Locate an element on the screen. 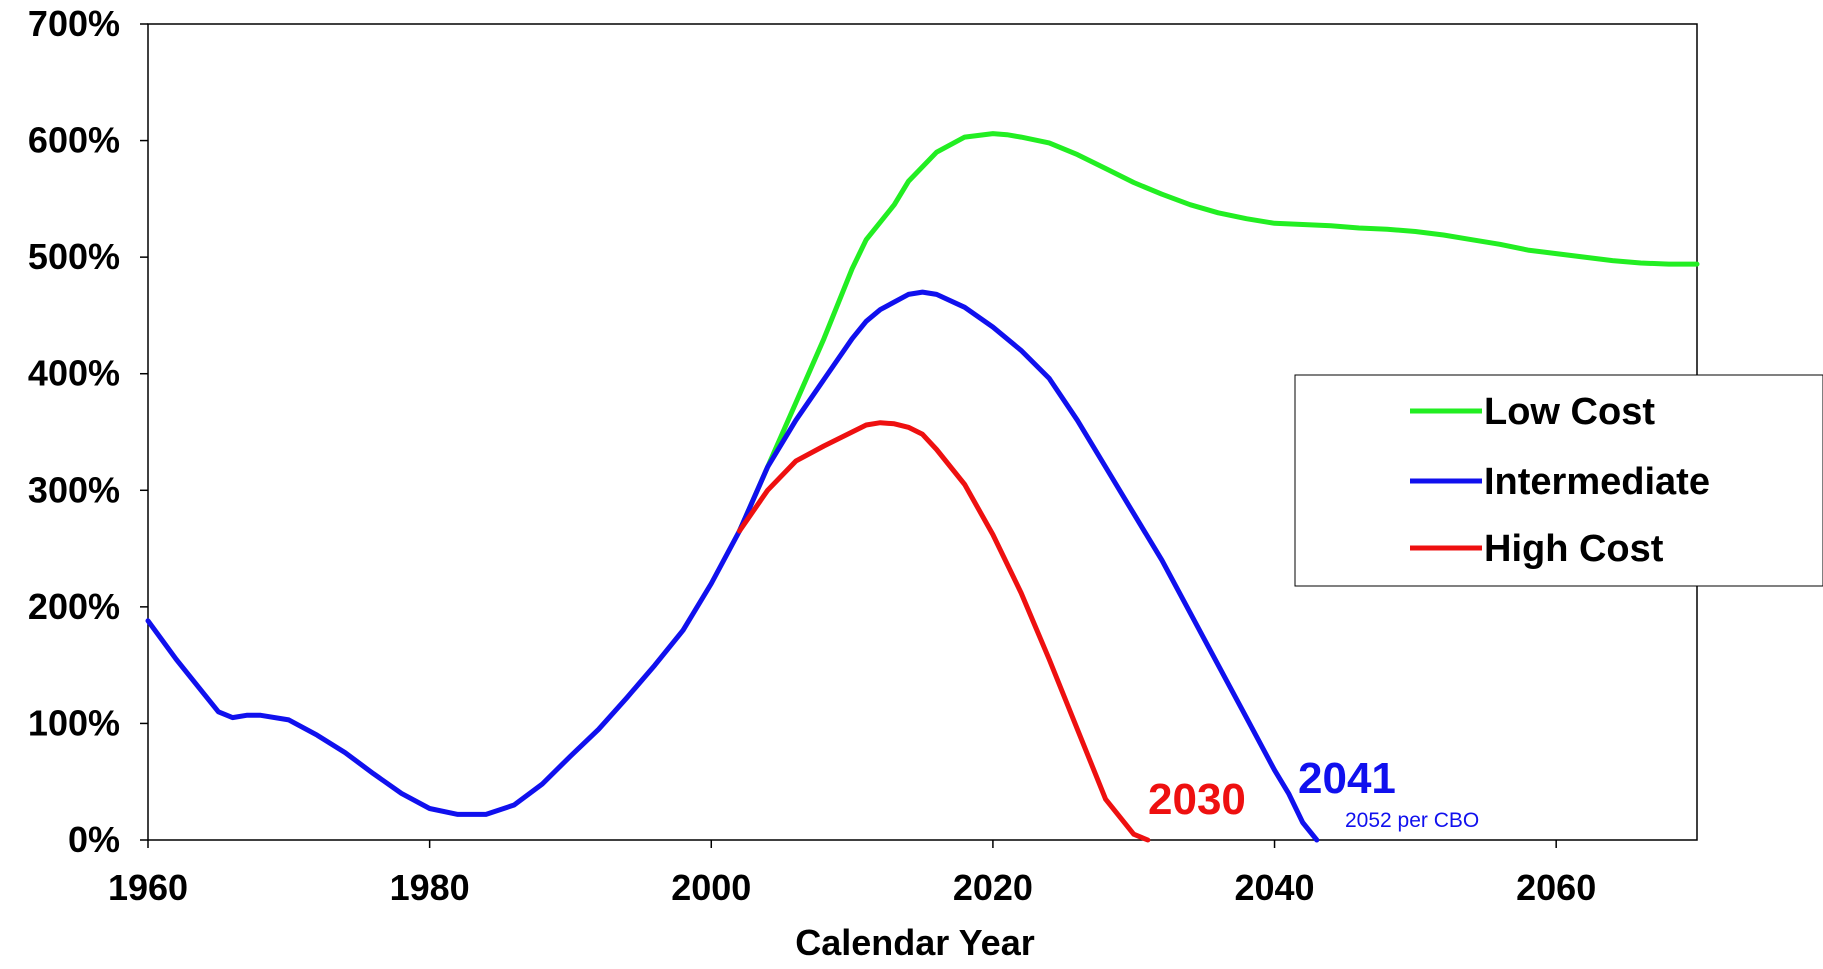 The image size is (1823, 969). y-tick-label: 700% is located at coordinates (74, 23).